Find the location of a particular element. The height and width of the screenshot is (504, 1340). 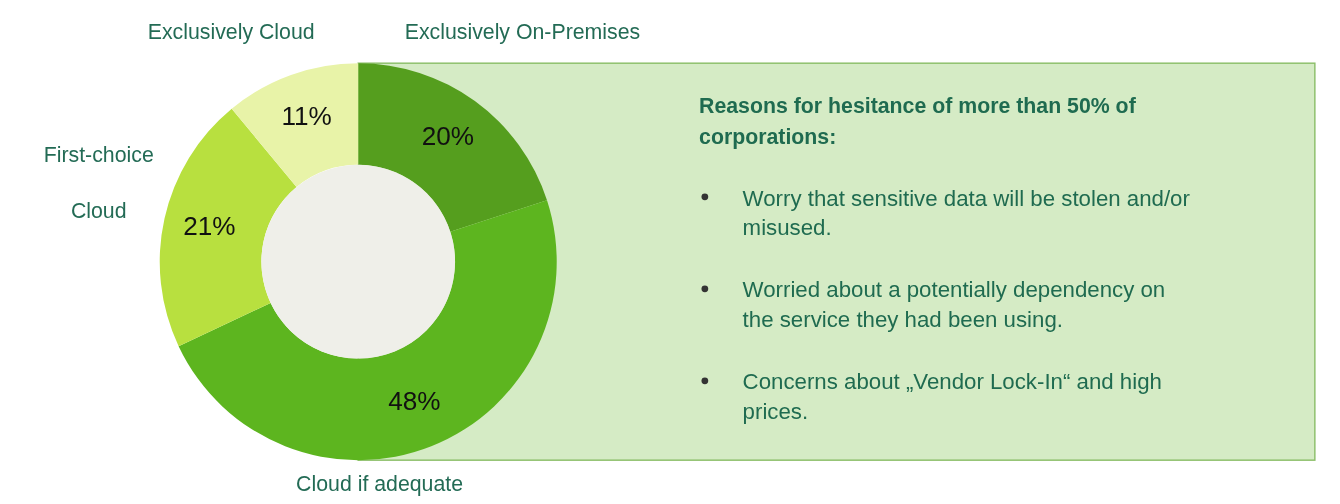

text: Worried about a potentially dependency on the service they had been using. is located at coordinates (954, 304).